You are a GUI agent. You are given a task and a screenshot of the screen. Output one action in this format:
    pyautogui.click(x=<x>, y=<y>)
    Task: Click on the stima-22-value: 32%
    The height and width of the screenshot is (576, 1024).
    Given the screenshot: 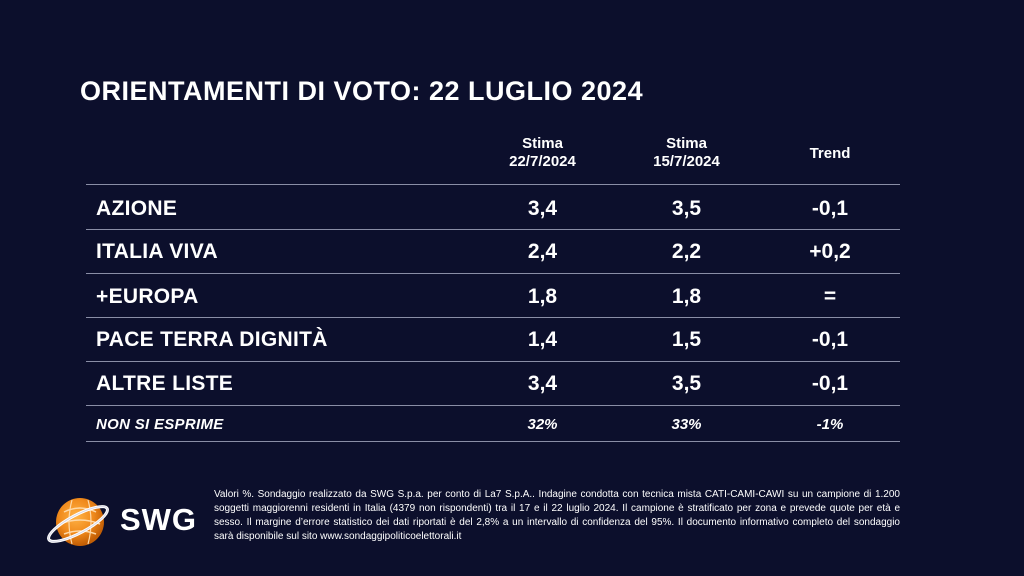 What is the action you would take?
    pyautogui.click(x=542, y=424)
    